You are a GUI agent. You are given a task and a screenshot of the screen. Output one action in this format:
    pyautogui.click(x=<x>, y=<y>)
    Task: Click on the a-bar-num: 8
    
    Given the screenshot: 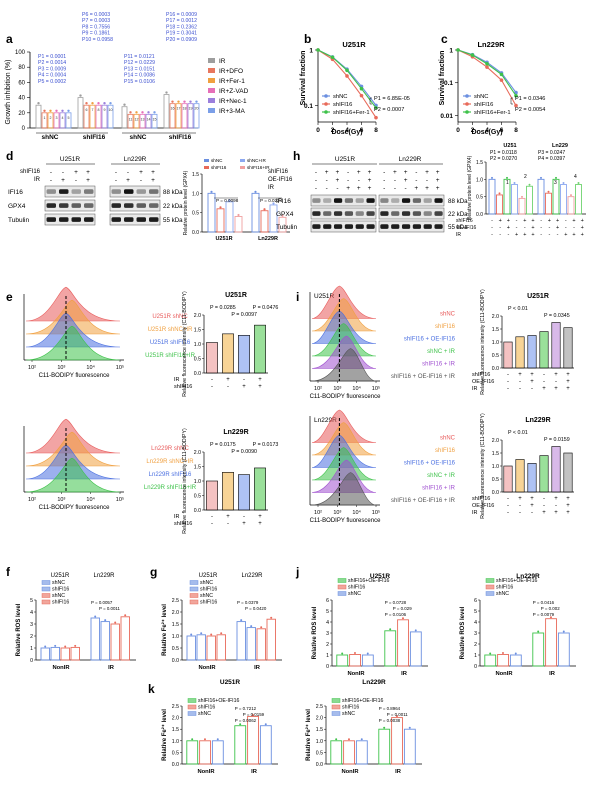 What is the action you would take?
    pyautogui.click(x=99, y=110)
    